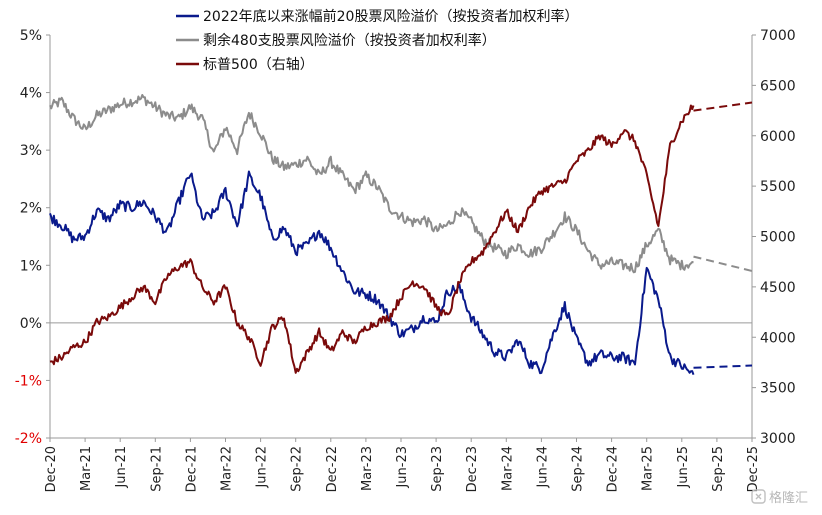  Describe the element at coordinates (227, 468) in the screenshot. I see `x-tick-label: Mar-22` at that location.